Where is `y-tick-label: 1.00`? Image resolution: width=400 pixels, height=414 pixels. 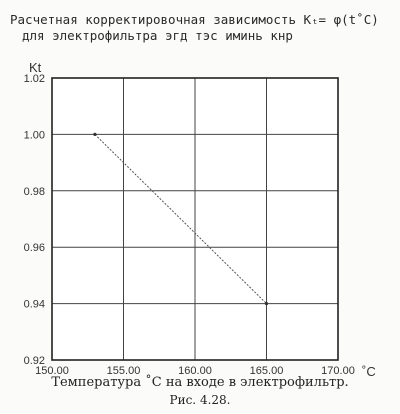 y-tick-label: 1.00 is located at coordinates (34, 135).